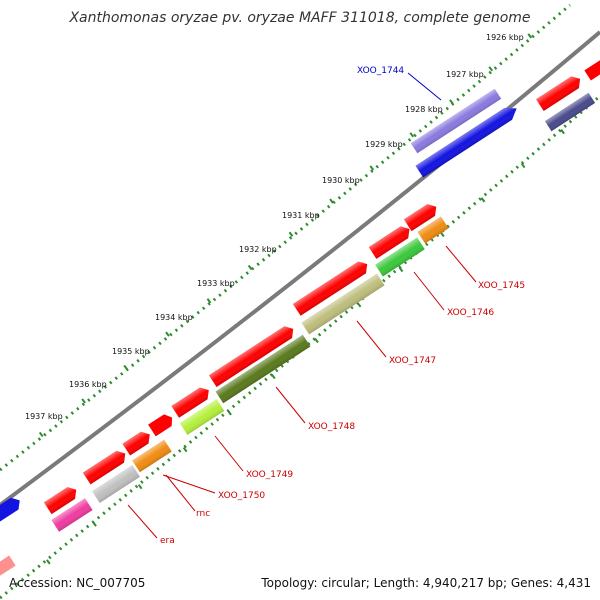 The height and width of the screenshot is (600, 600). I want to click on kbp-tick-1927: 1927 kbp, so click(465, 74).